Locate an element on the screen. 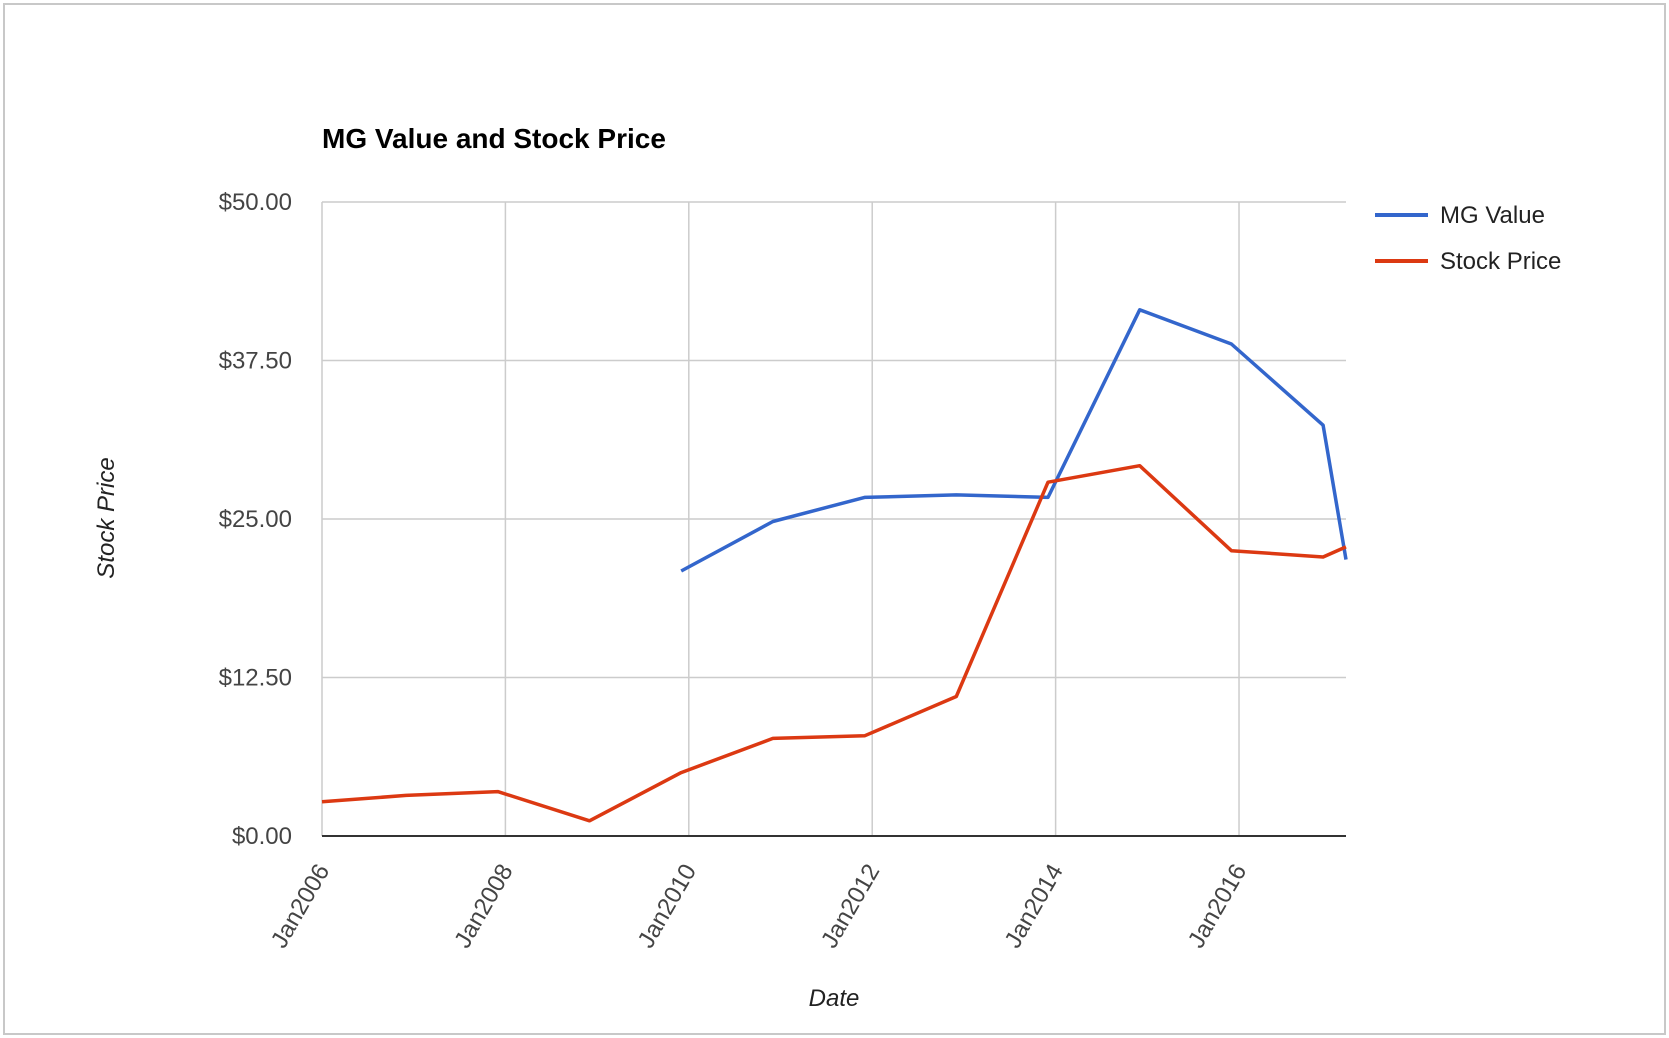 This screenshot has height=1038, width=1669. y-tick-label: $25.00 is located at coordinates (255, 519).